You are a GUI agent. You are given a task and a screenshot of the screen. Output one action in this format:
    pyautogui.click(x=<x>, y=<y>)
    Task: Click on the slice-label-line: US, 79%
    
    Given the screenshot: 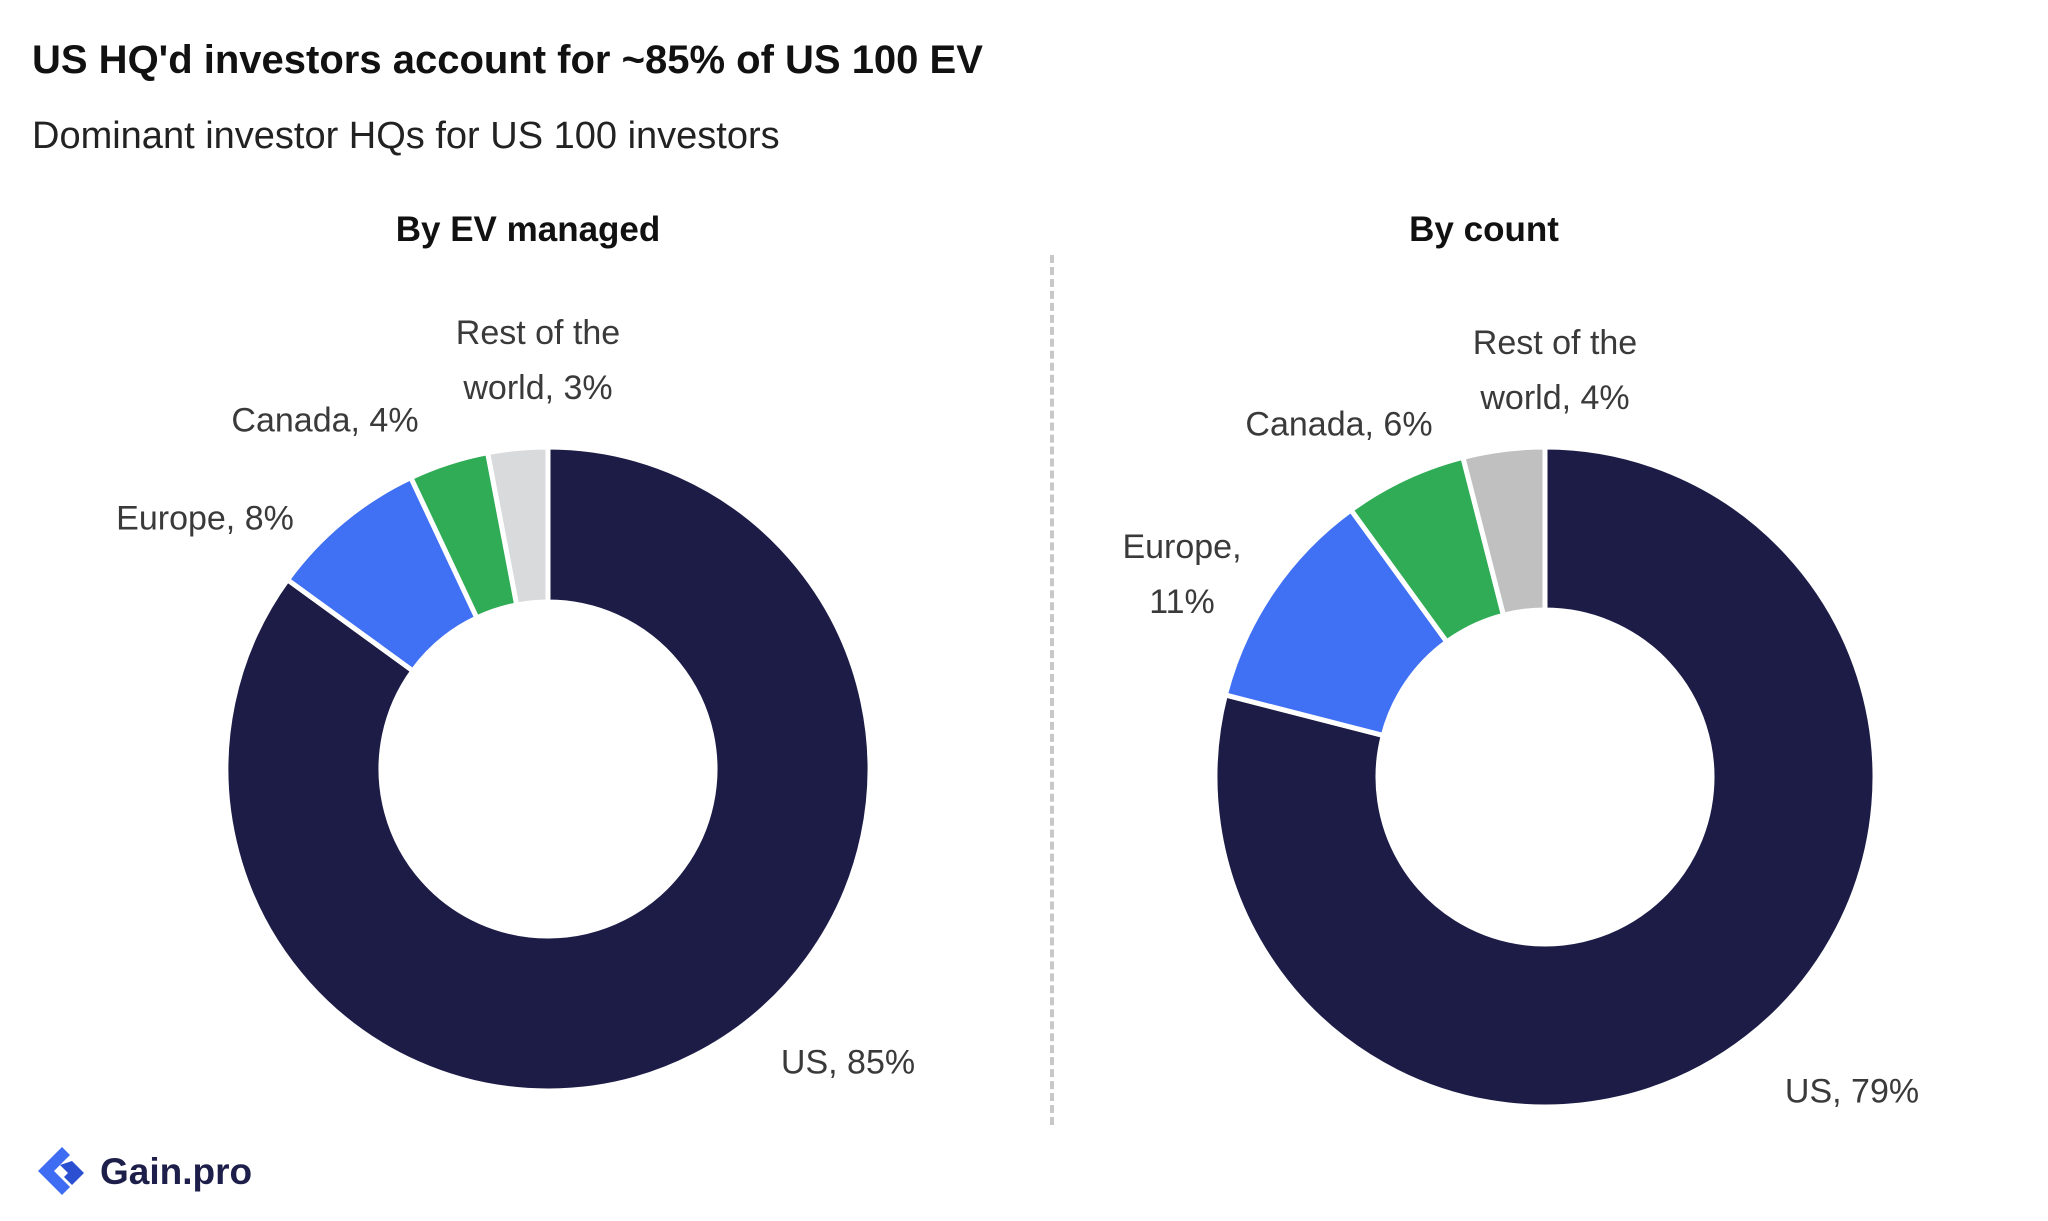 What is the action you would take?
    pyautogui.click(x=1852, y=1091)
    